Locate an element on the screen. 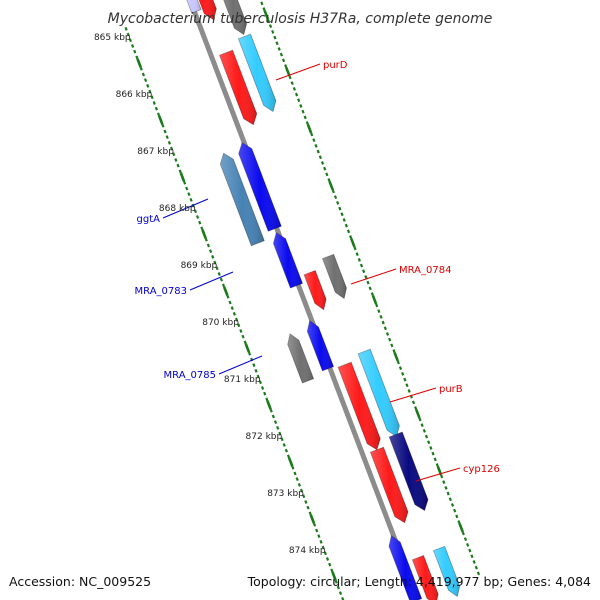 This screenshot has width=600, height=600. accession-text: Accession: NC_009525 is located at coordinates (80, 581).